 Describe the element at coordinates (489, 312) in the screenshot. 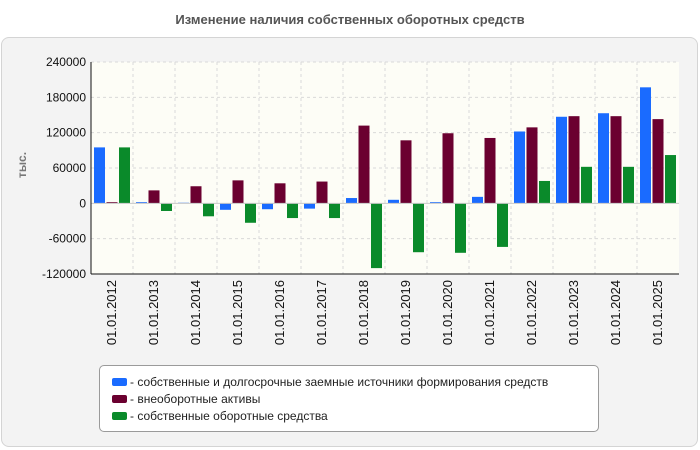

I see `x-tick-label: 01.01.2021` at that location.